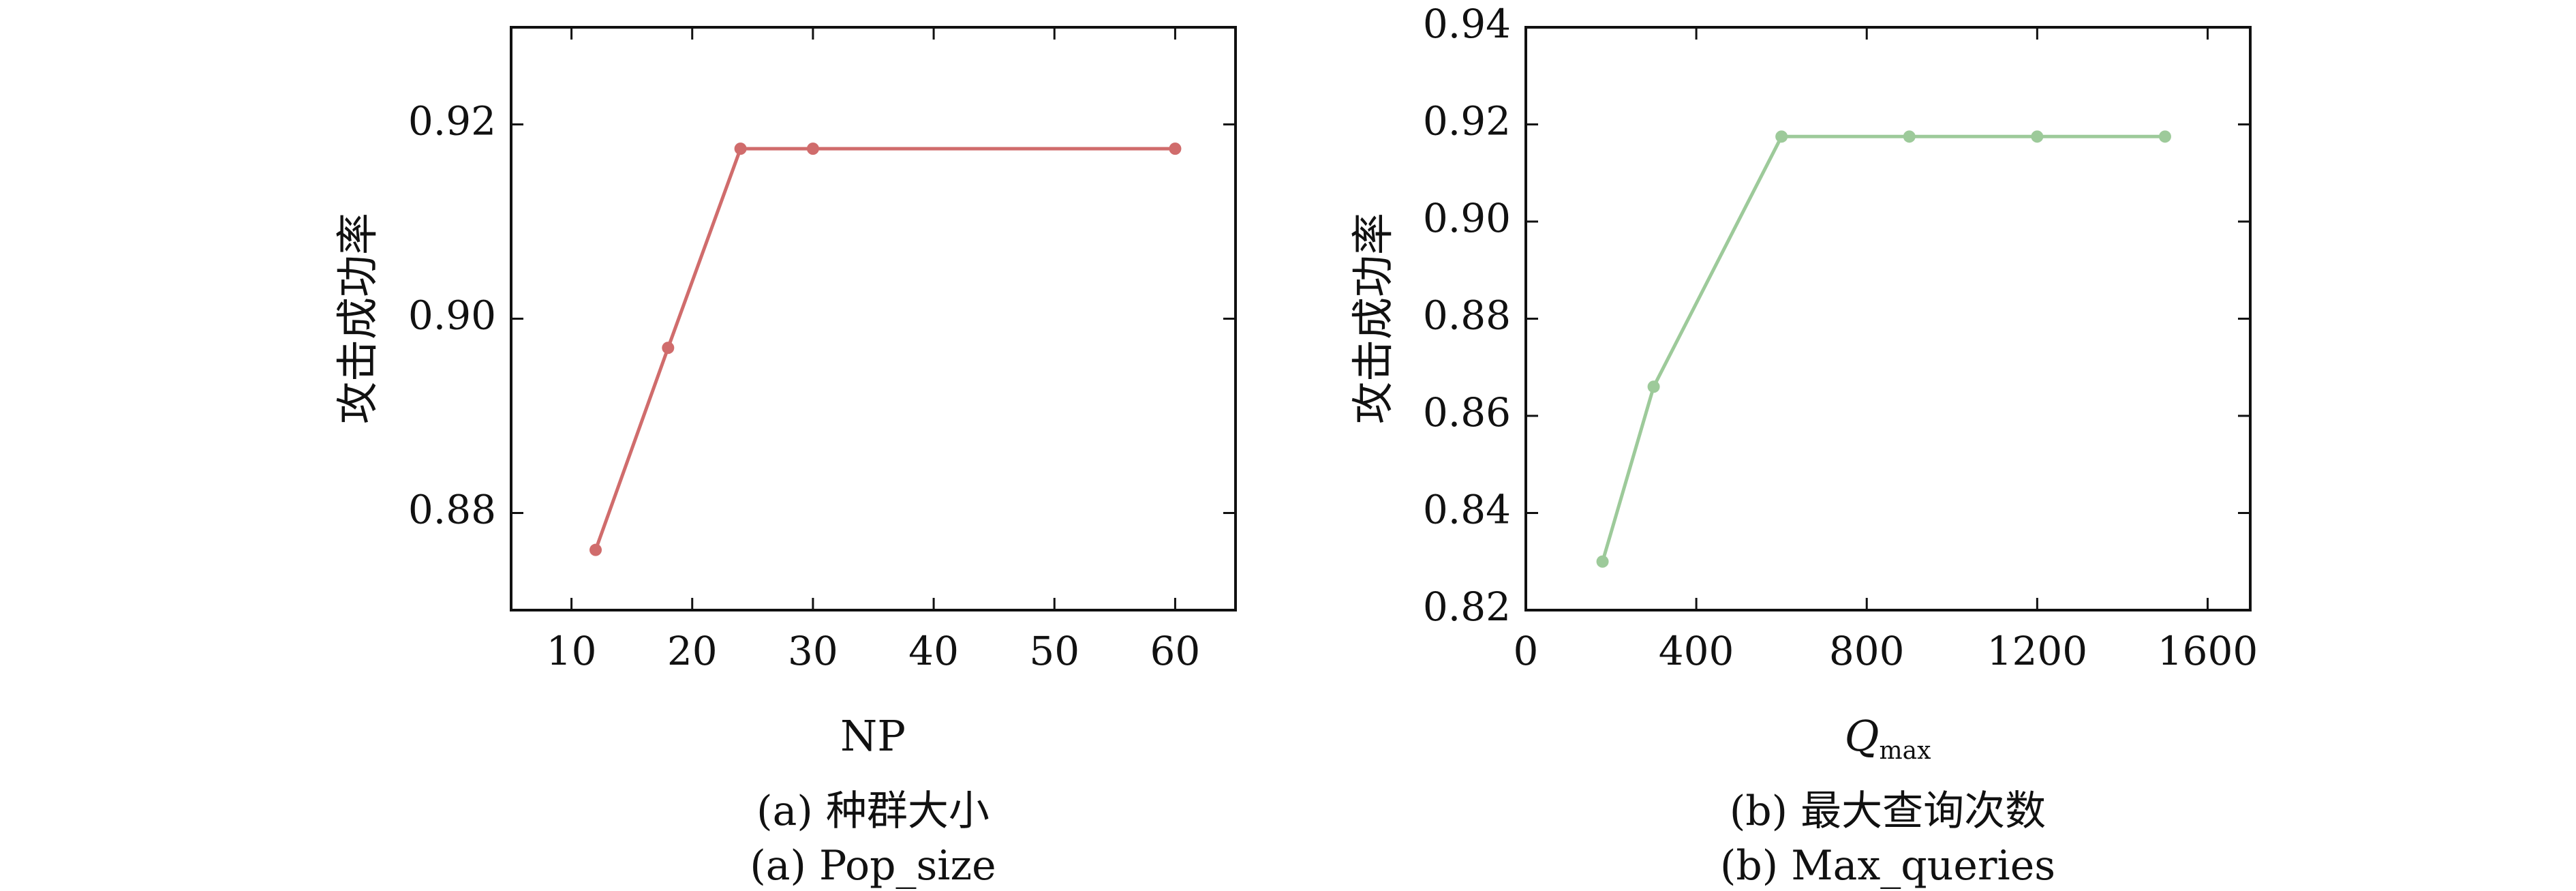 This screenshot has height=891, width=2576. Describe the element at coordinates (1888, 811) in the screenshot. I see `panel-b-caption-cn: (b) 最大查询次数` at that location.